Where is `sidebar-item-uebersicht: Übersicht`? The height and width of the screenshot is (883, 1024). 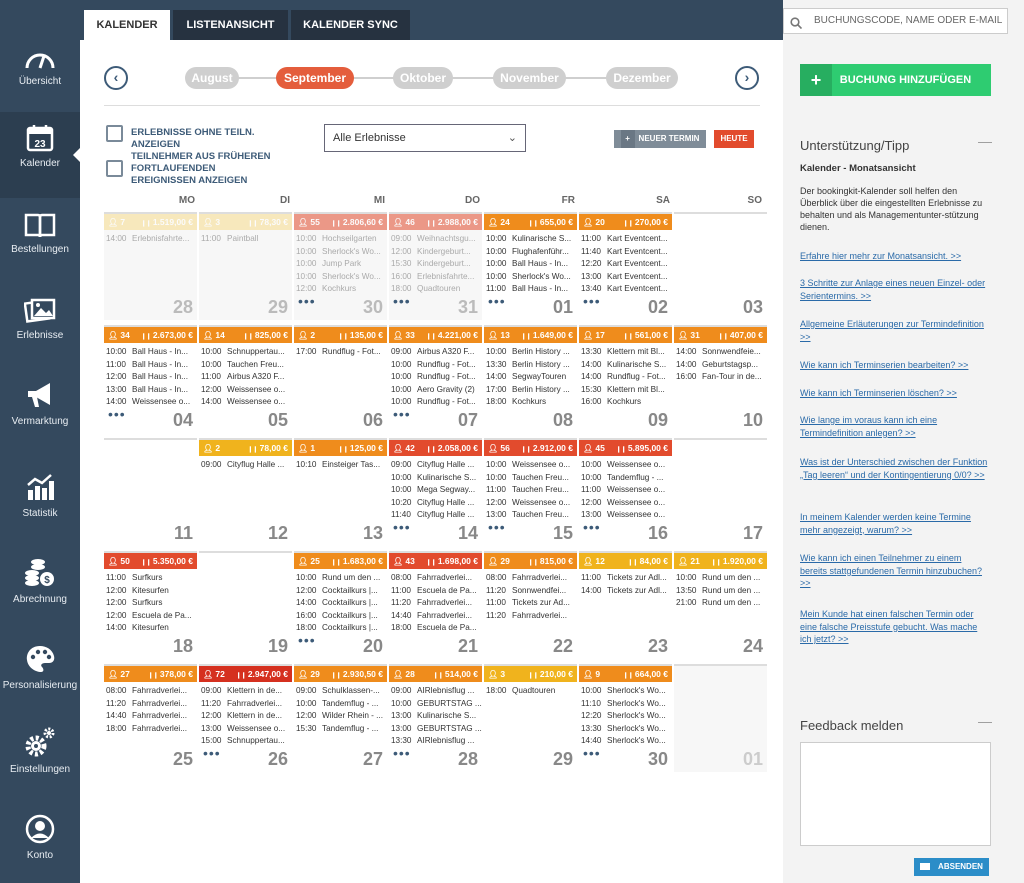 sidebar-item-uebersicht: Übersicht is located at coordinates (40, 73).